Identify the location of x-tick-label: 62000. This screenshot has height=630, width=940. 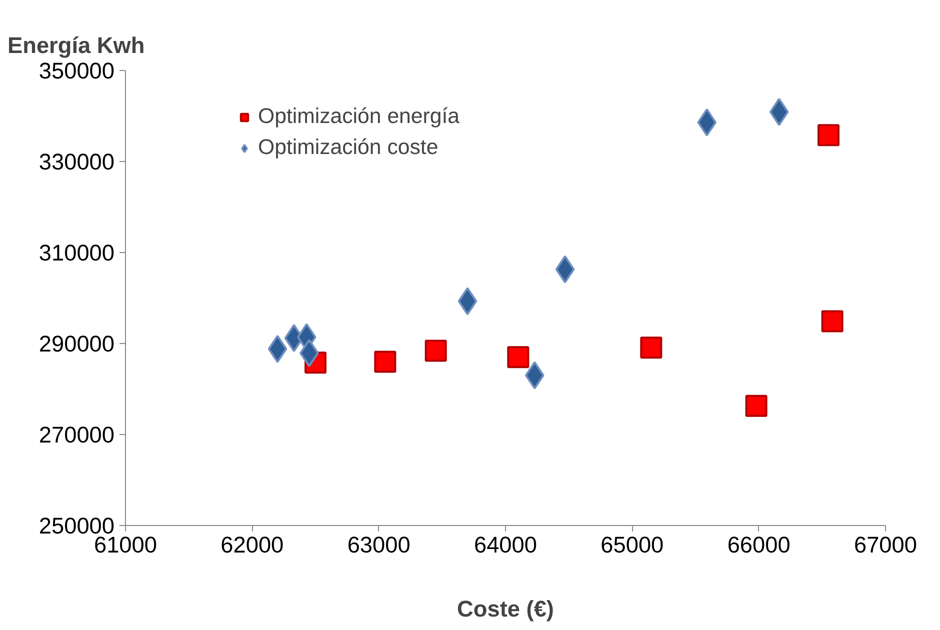
(252, 545).